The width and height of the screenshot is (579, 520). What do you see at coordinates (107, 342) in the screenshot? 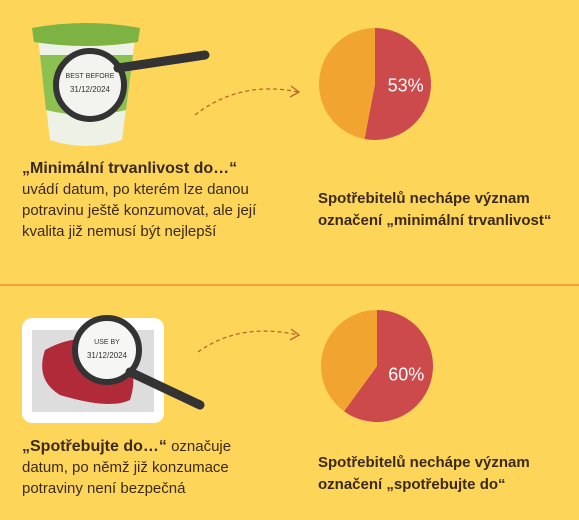
I see `label-text: USE BY` at bounding box center [107, 342].